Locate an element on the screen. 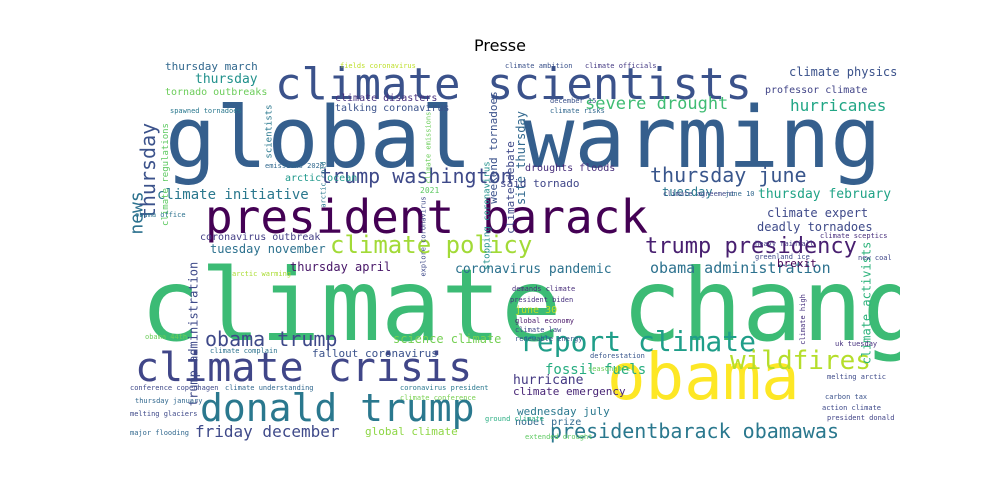  word-arctic-ocean: arctic ocean is located at coordinates (321, 178).